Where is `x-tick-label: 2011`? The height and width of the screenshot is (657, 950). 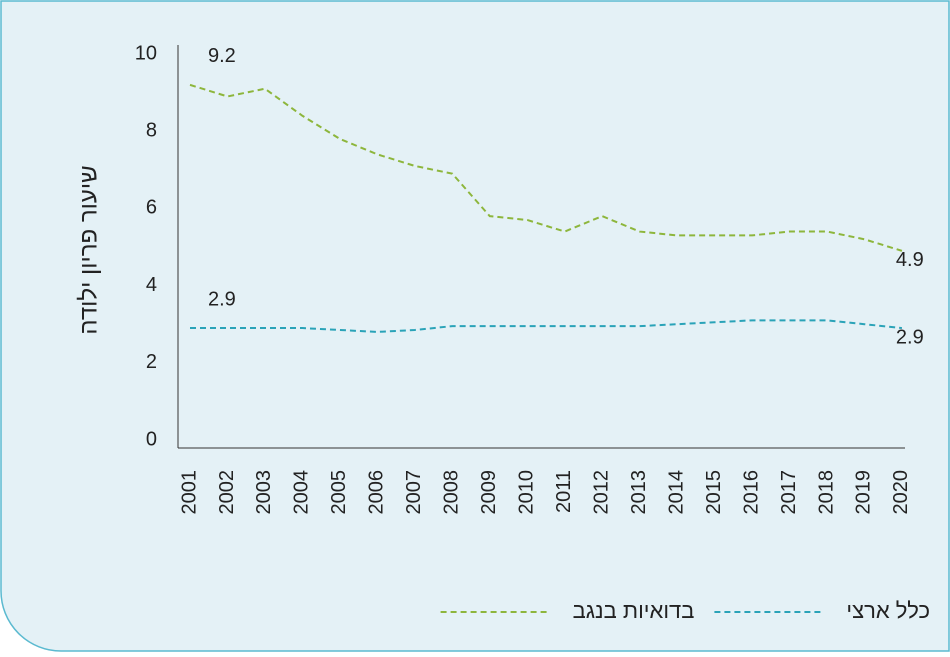 x-tick-label: 2011 is located at coordinates (564, 491).